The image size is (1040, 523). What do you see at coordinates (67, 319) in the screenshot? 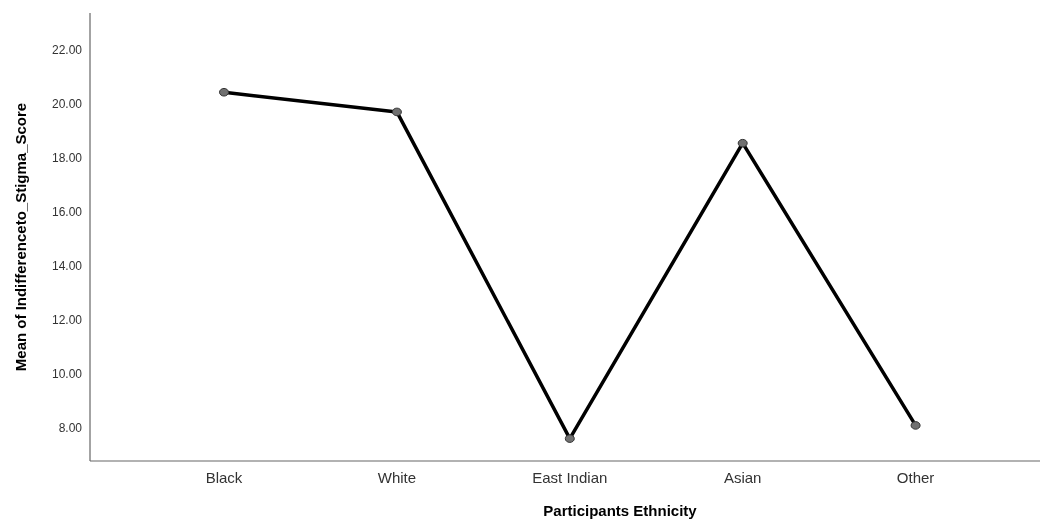
I see `y-tick-label: 12.00` at bounding box center [67, 319].